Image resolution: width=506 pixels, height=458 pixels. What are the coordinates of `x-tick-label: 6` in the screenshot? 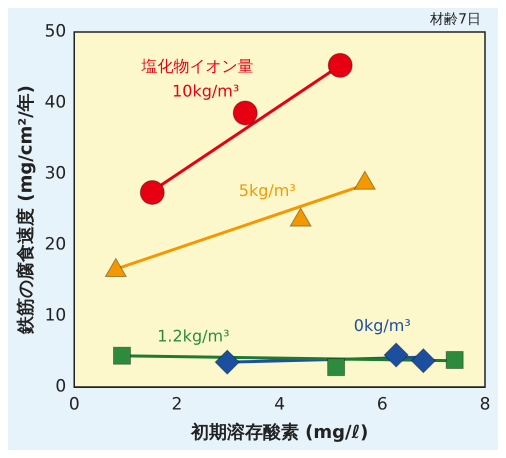 It's located at (382, 404).